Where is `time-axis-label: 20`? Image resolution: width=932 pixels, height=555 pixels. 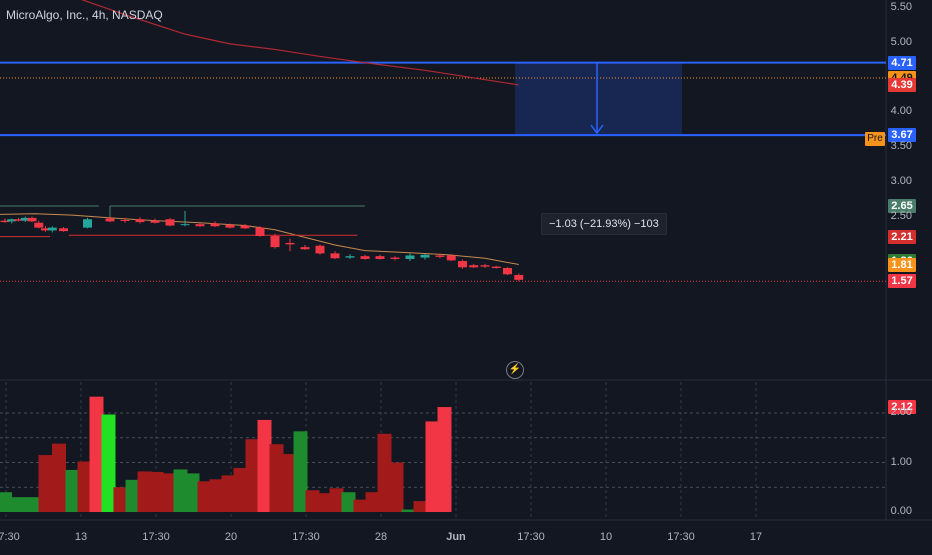
time-axis-label: 20 is located at coordinates (231, 537).